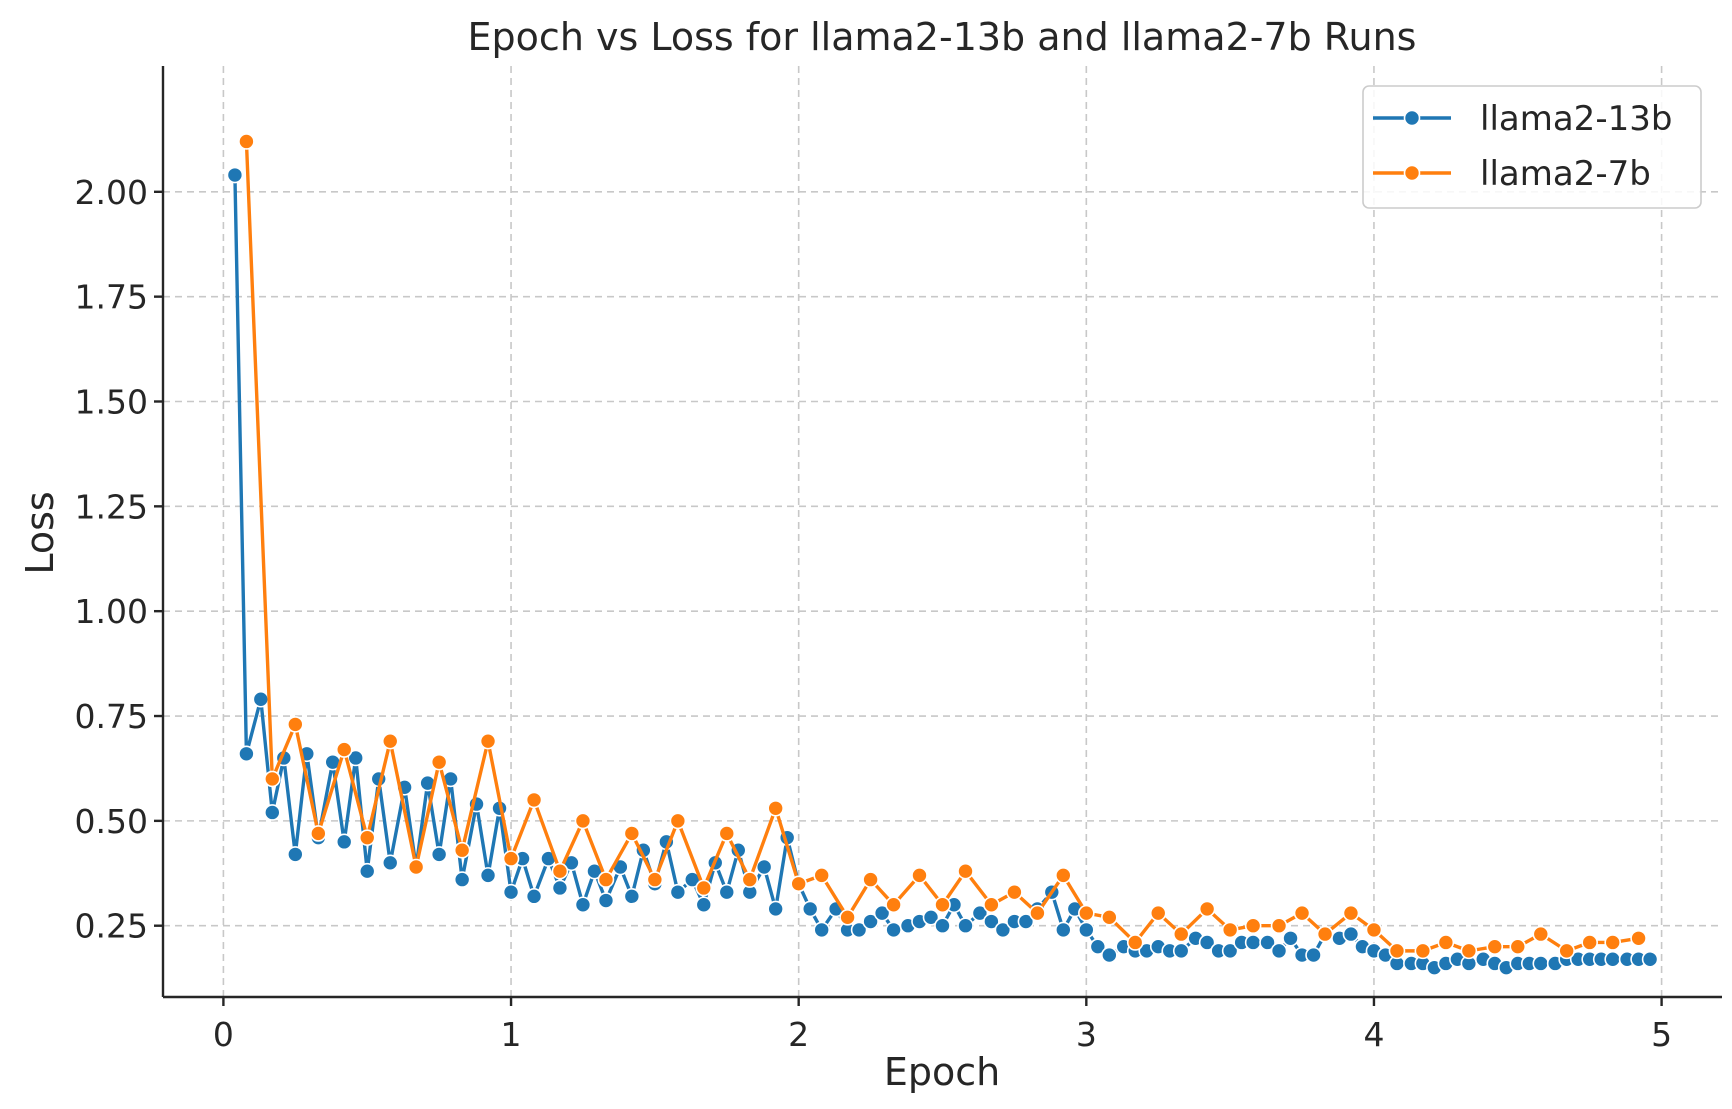 The image size is (1732, 1109). What do you see at coordinates (1532, 147) in the screenshot?
I see `legend: llama2-13b llama2-7b` at bounding box center [1532, 147].